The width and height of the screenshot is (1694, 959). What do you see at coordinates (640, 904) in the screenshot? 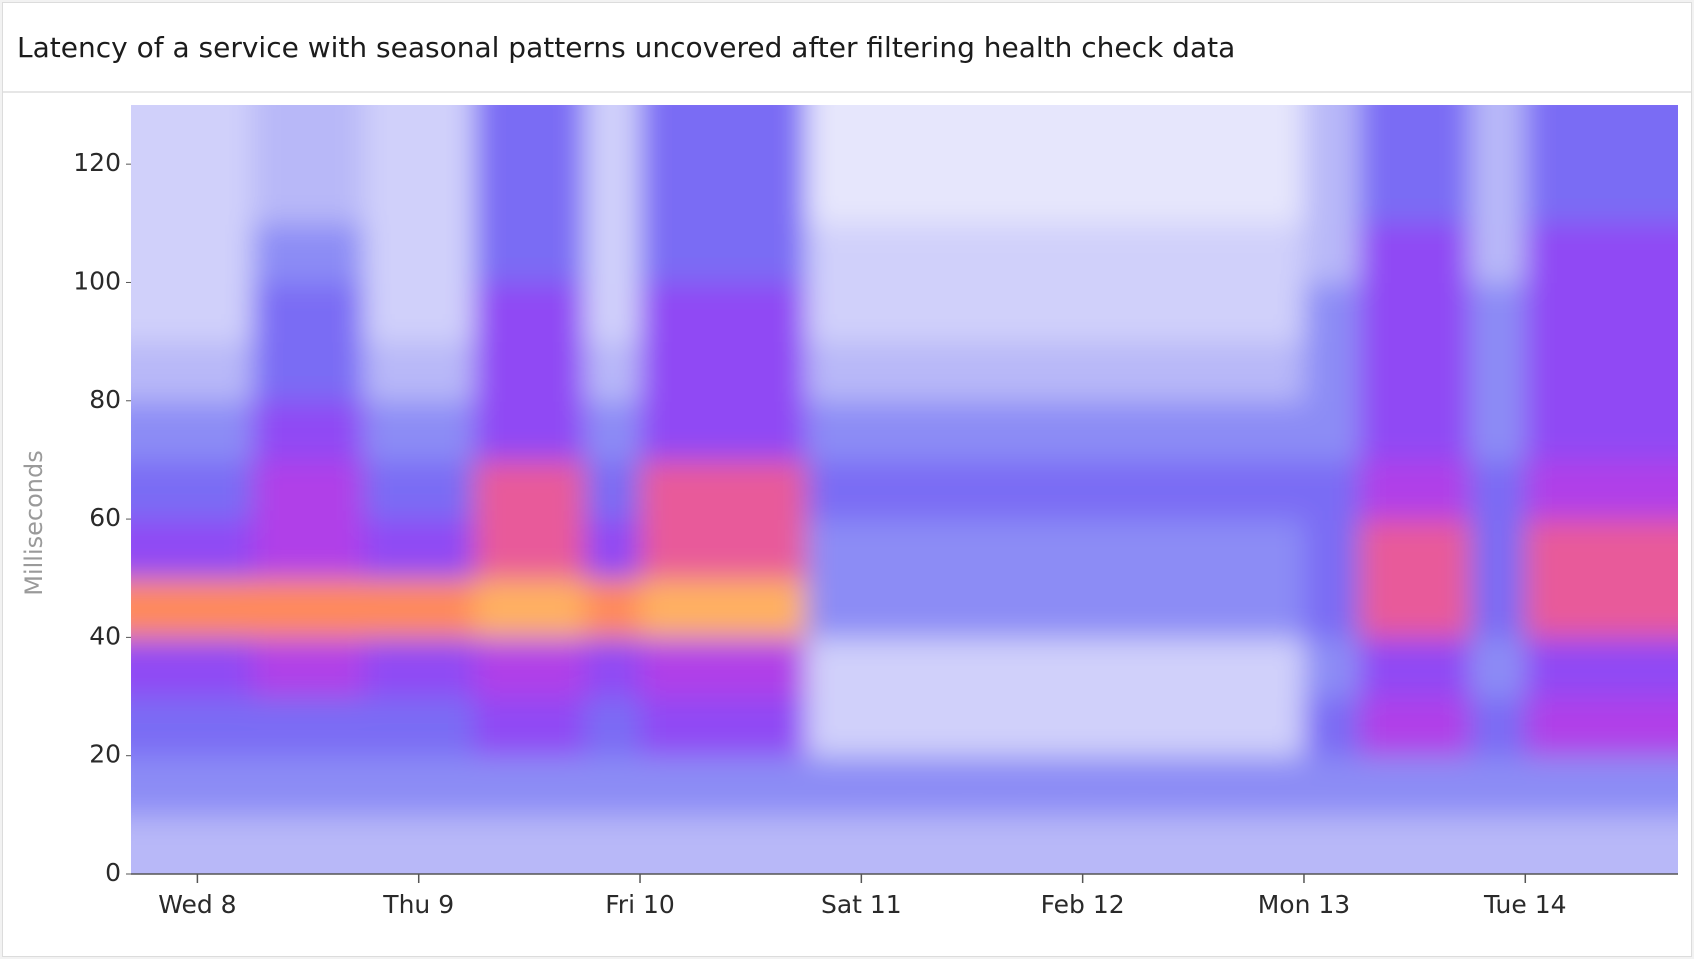
I see `x-tick-label: Fri 10` at bounding box center [640, 904].